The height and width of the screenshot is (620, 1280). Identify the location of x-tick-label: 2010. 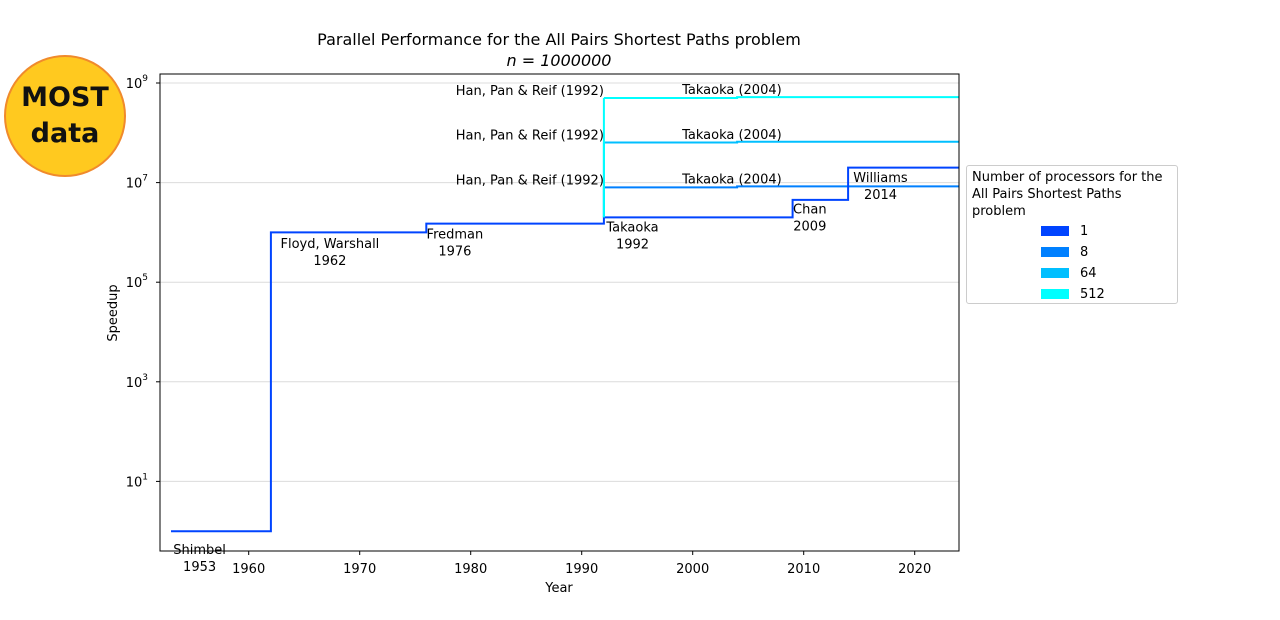
(803, 569).